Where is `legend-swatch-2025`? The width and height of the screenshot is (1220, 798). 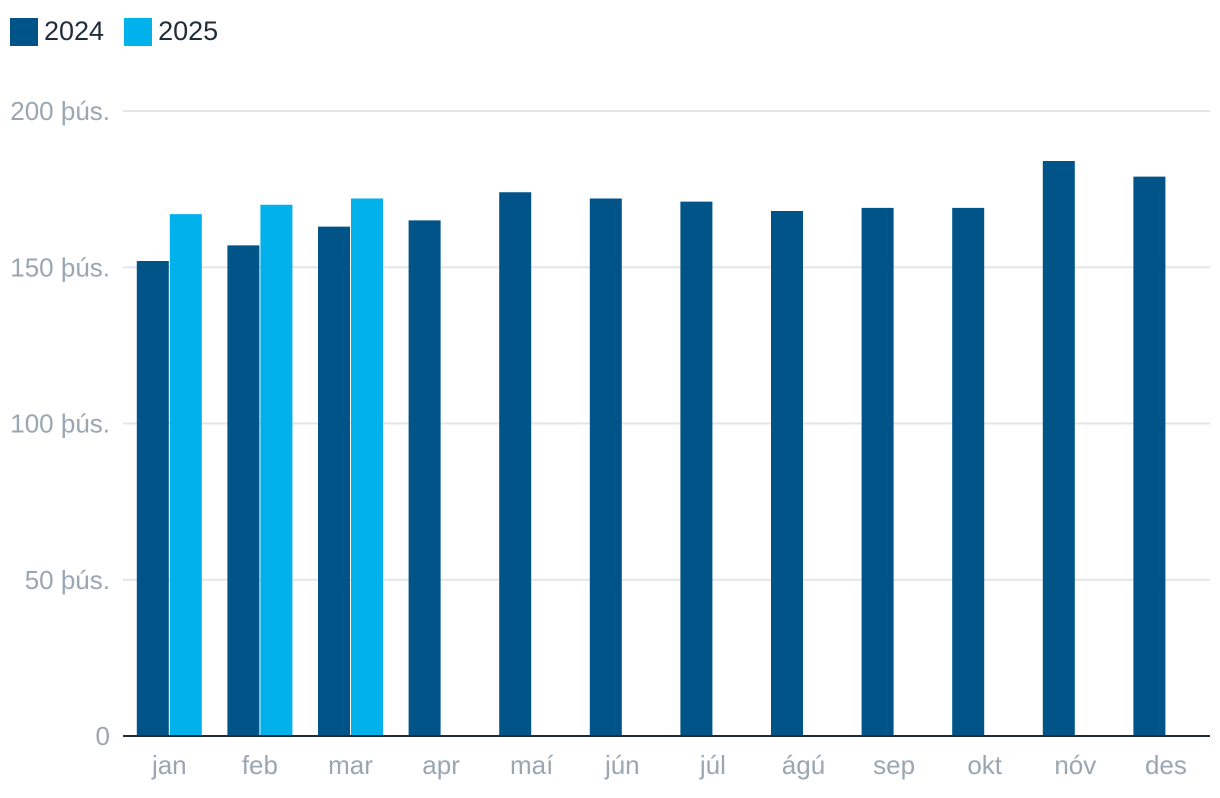
legend-swatch-2025 is located at coordinates (138, 31).